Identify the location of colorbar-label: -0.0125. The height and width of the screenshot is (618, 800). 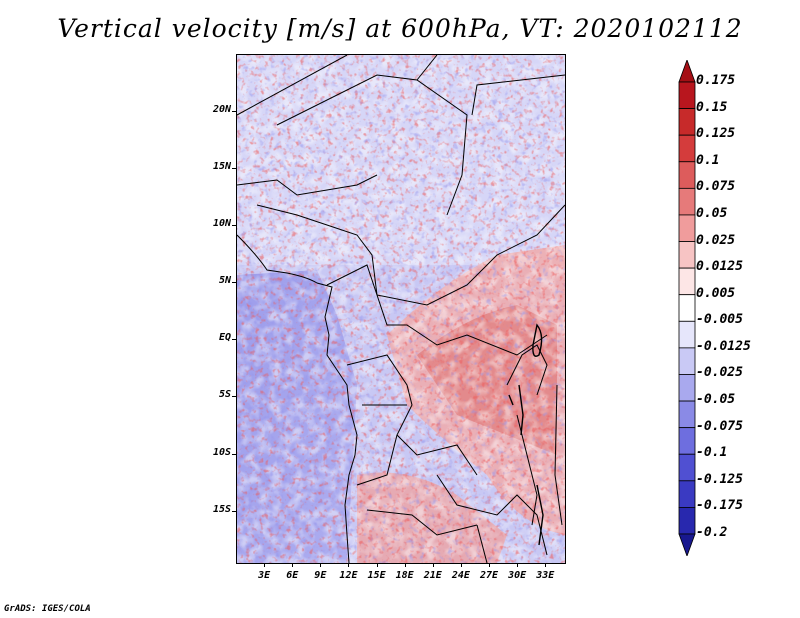
(723, 346).